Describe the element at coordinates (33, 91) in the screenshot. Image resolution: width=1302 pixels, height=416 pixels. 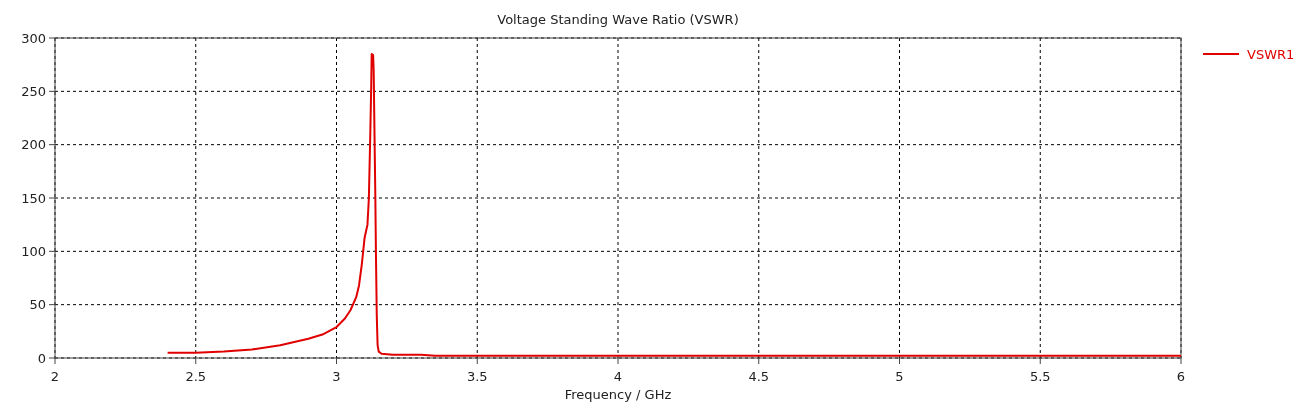
I see `y-tick-label: 250` at that location.